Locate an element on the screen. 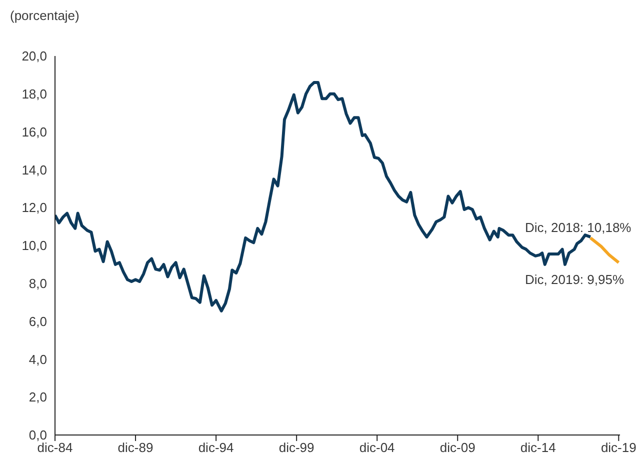 Image resolution: width=641 pixels, height=469 pixels. annotation: Dic, 2019: 9,95% is located at coordinates (574, 279).